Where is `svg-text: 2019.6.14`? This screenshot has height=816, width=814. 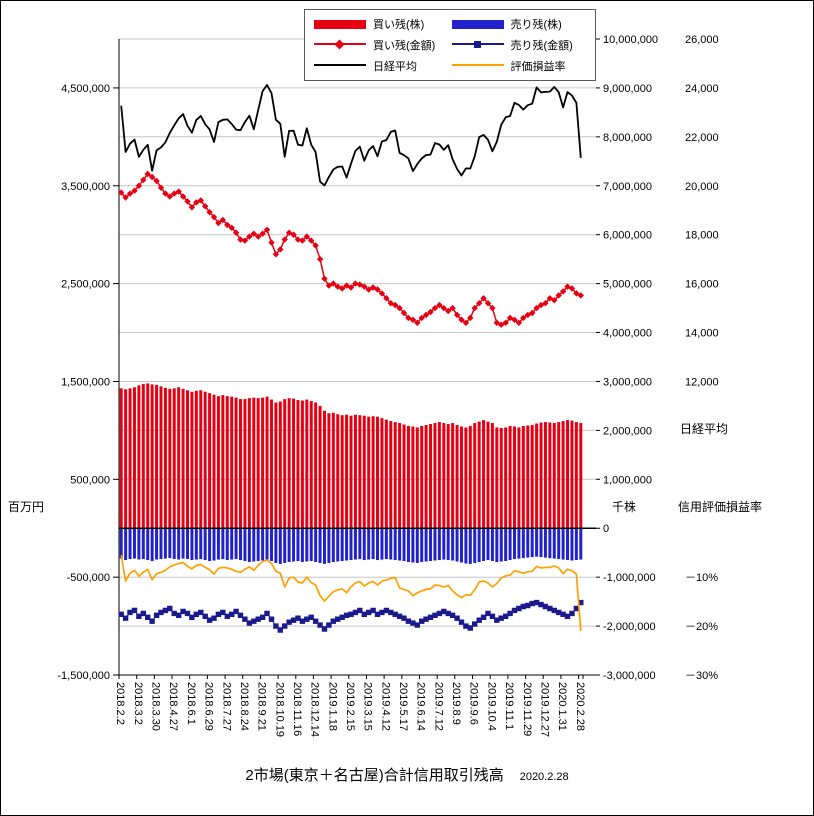 svg-text: 2019.6.14 is located at coordinates (421, 706).